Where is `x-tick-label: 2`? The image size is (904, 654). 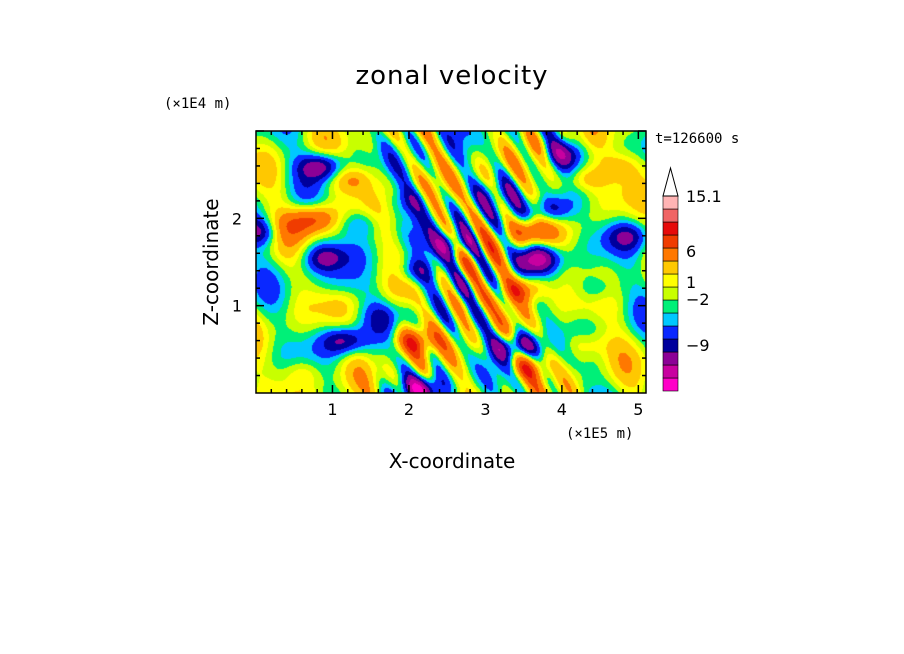 x-tick-label: 2 is located at coordinates (409, 409).